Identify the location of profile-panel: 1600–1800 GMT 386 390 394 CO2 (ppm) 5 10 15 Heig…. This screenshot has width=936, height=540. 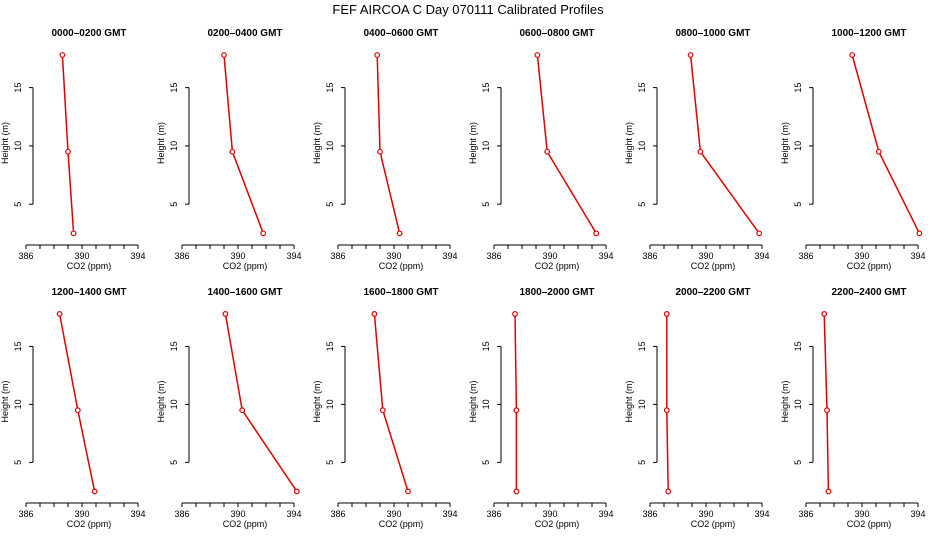
(385, 408).